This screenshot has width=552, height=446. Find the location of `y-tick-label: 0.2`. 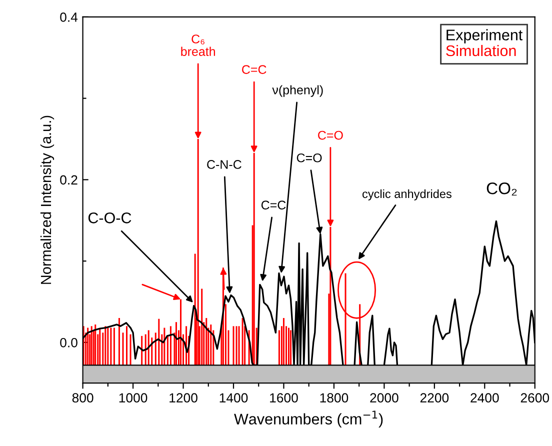

y-tick-label: 0.2 is located at coordinates (69, 180).